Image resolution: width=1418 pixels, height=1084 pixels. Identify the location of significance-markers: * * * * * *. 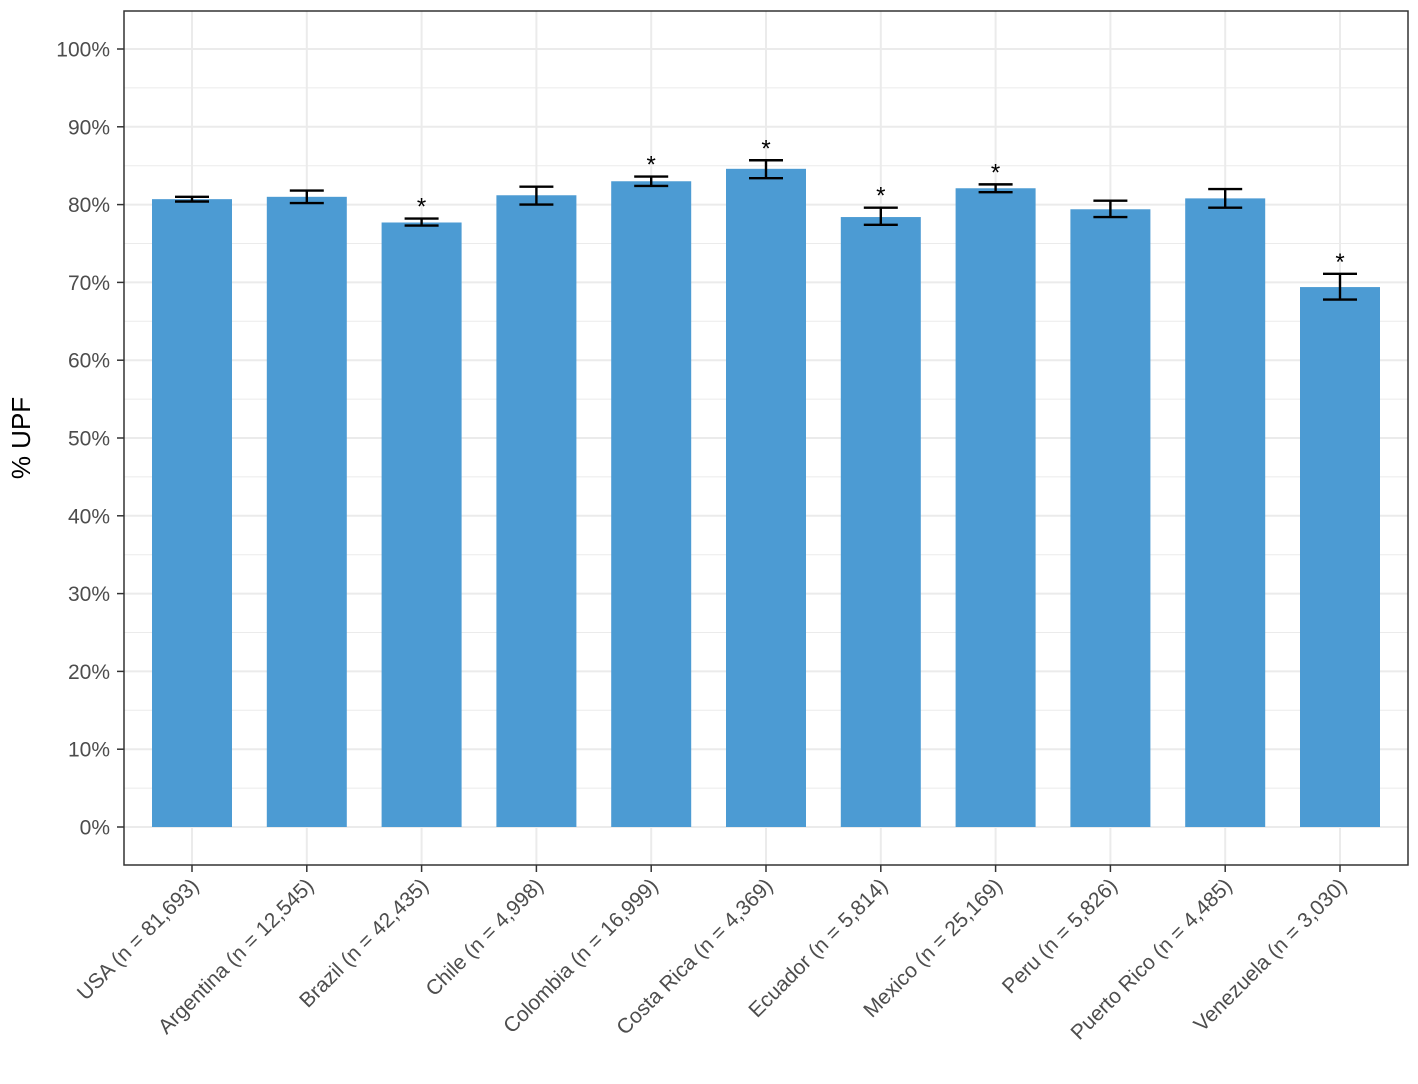
(881, 205).